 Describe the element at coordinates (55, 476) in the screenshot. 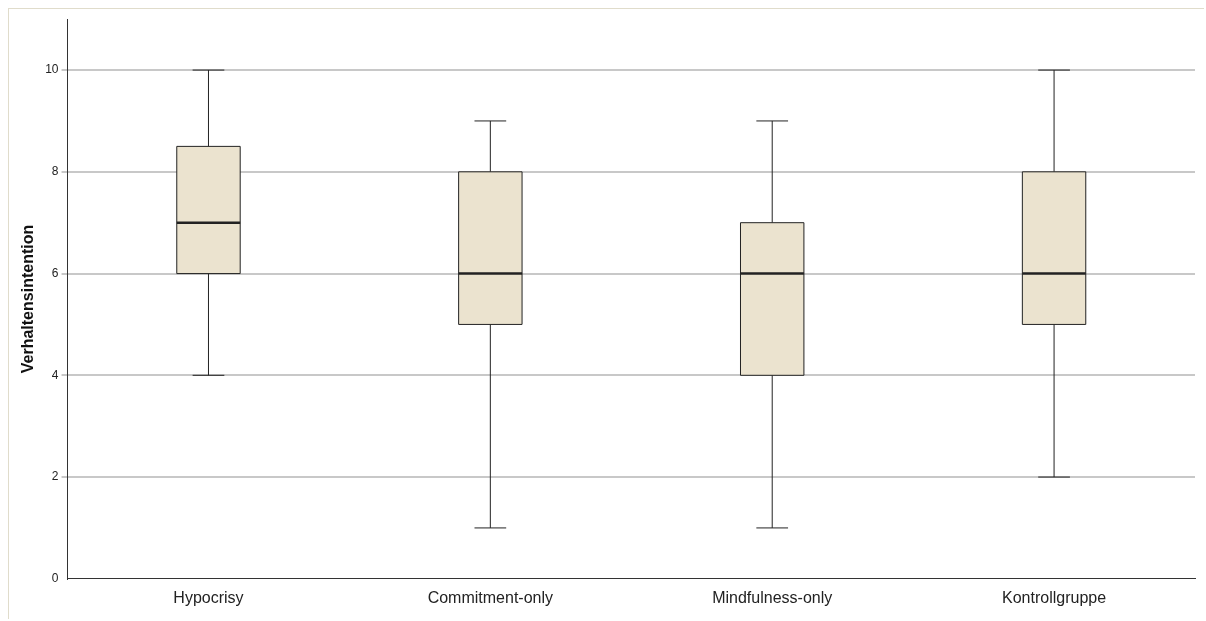

I see `y-tick-label: 2` at that location.